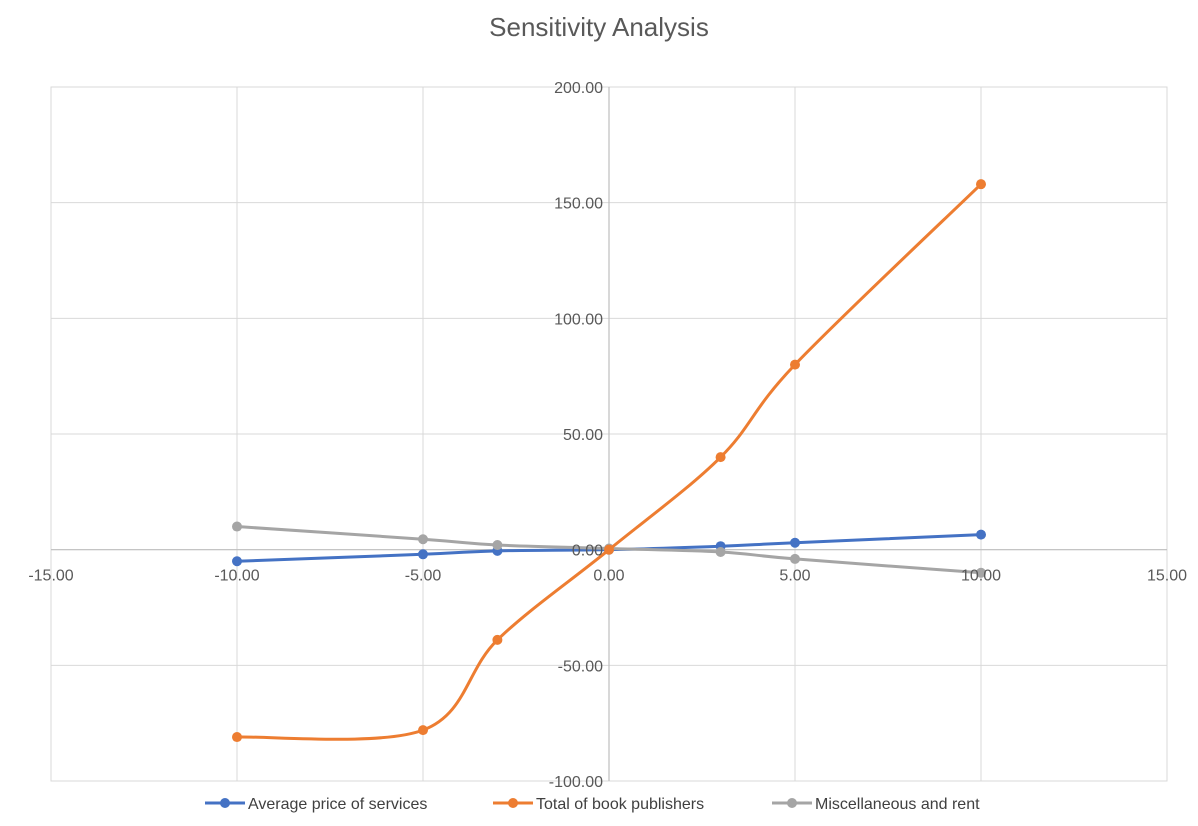 The height and width of the screenshot is (826, 1198). I want to click on legend-label: Total of book publishers, so click(620, 804).